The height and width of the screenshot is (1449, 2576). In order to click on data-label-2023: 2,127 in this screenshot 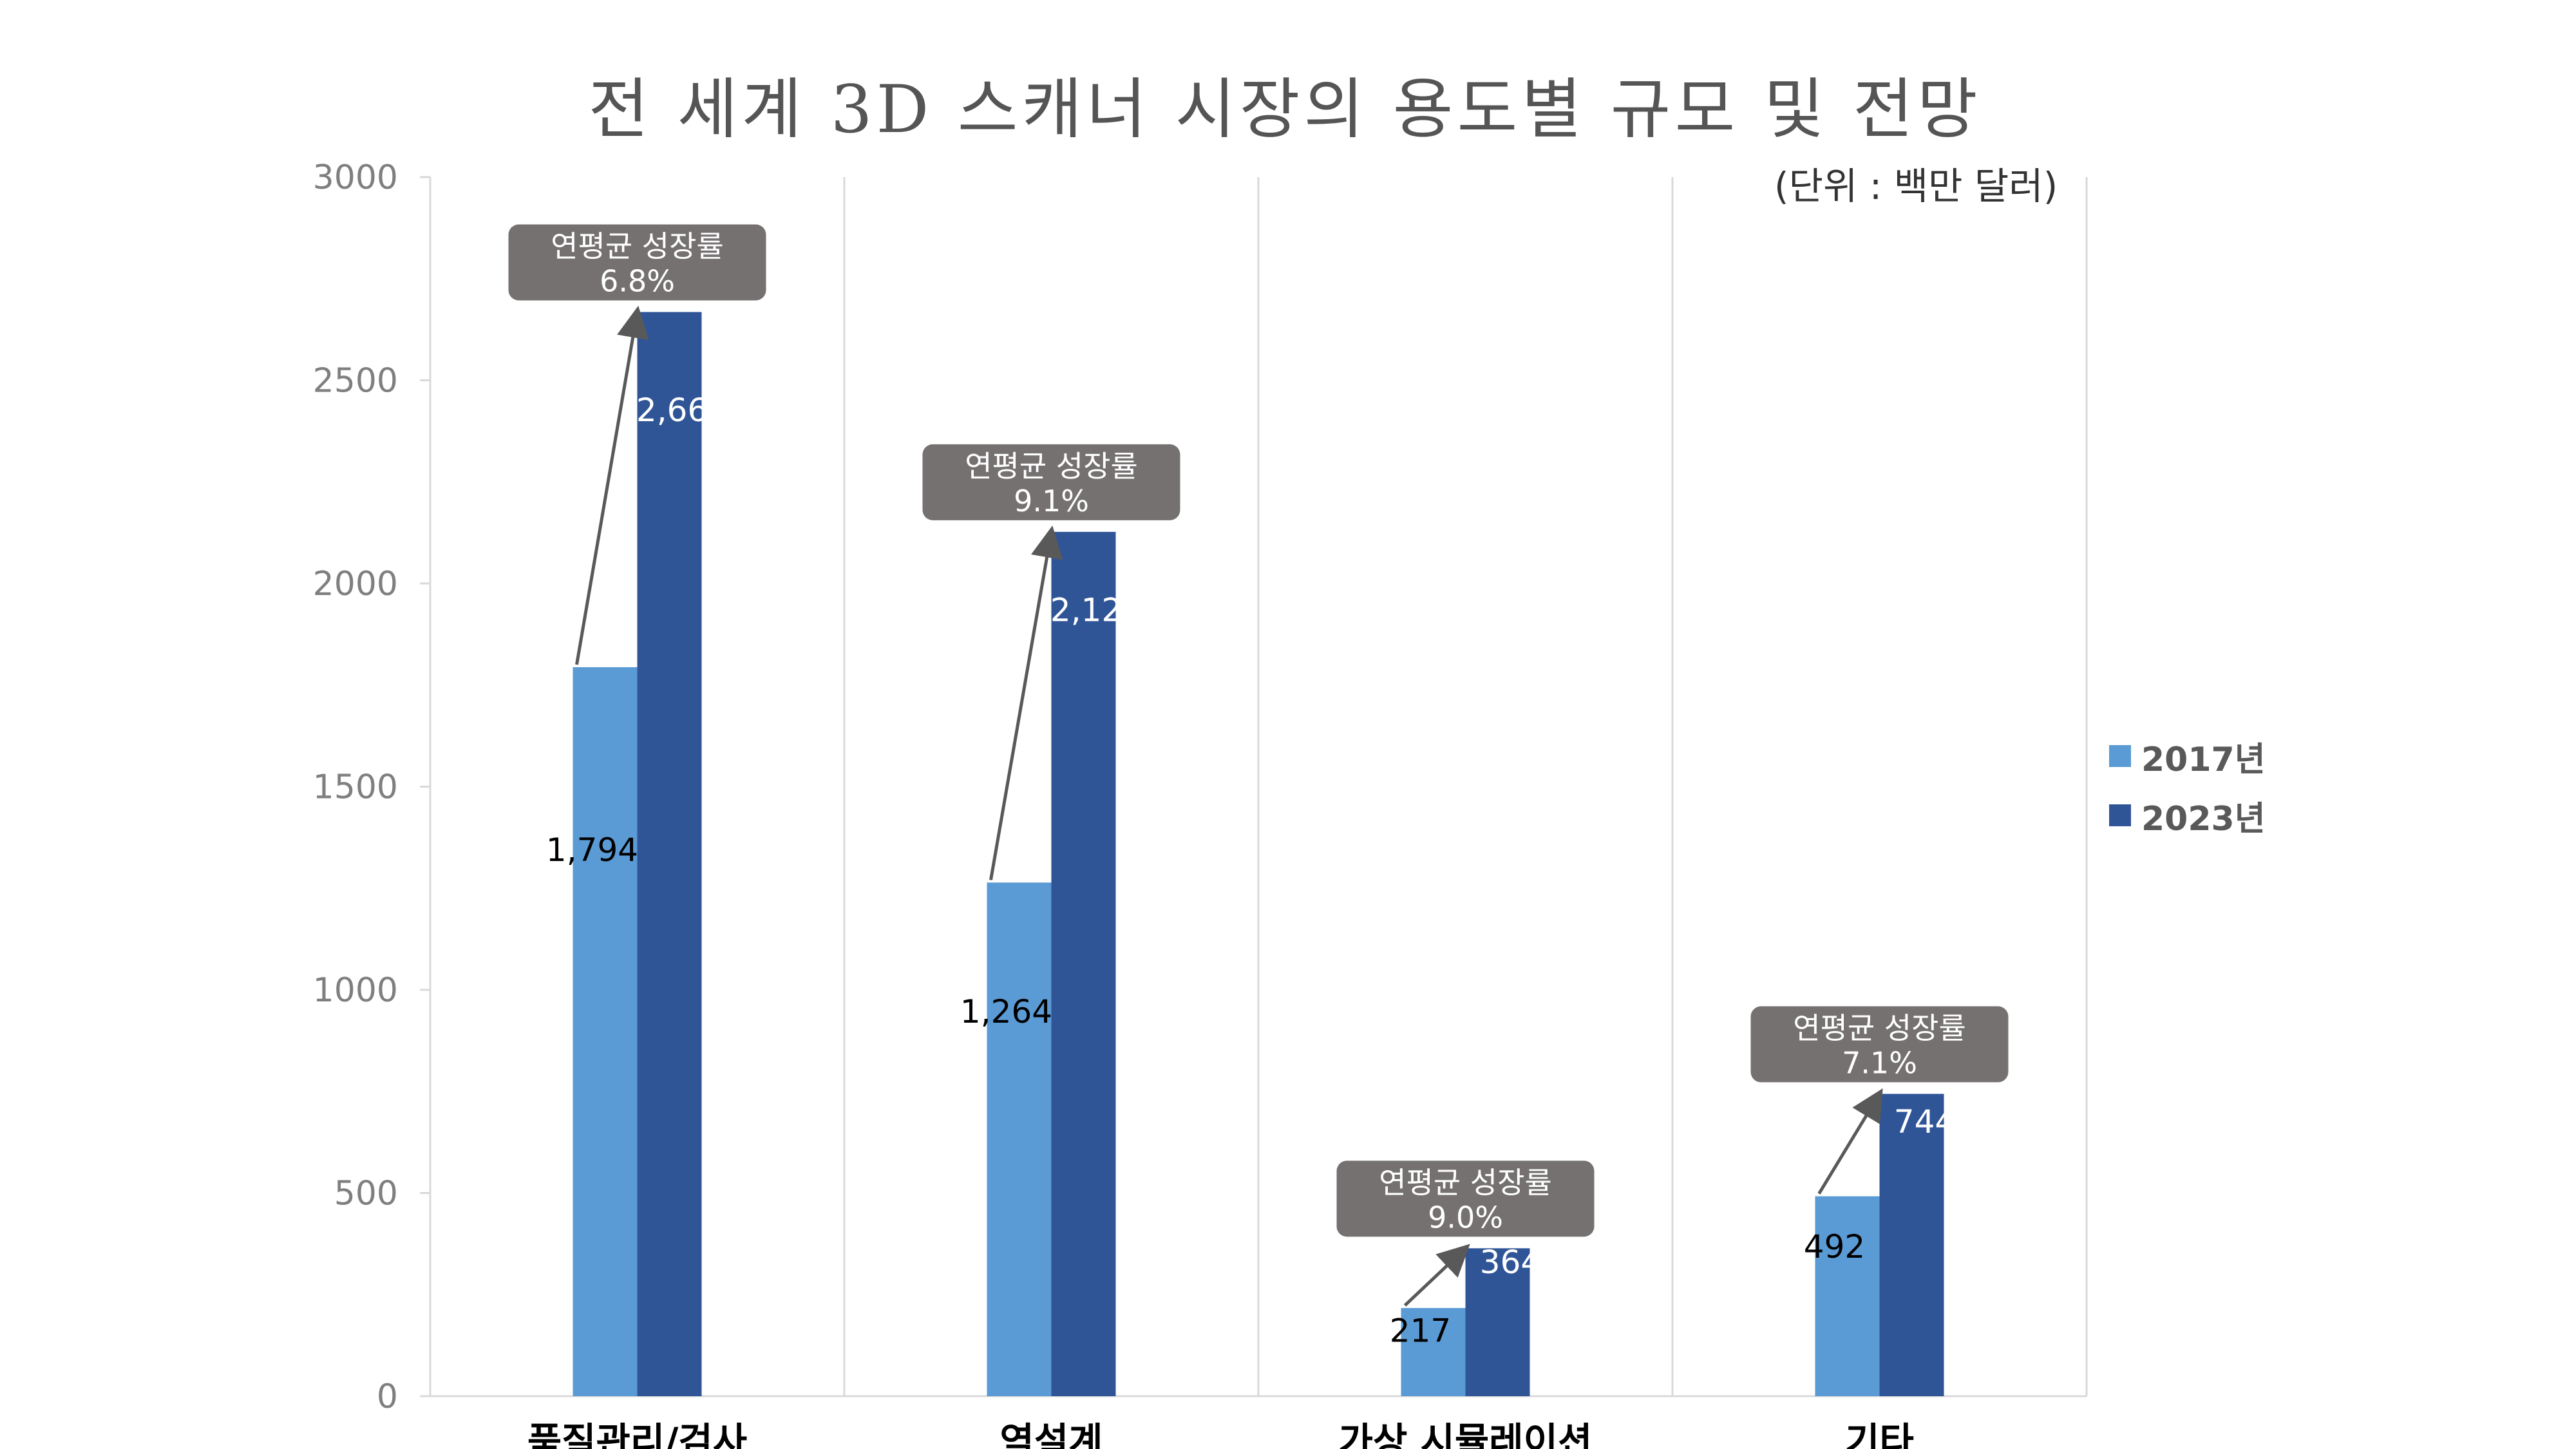, I will do `click(1096, 610)`.